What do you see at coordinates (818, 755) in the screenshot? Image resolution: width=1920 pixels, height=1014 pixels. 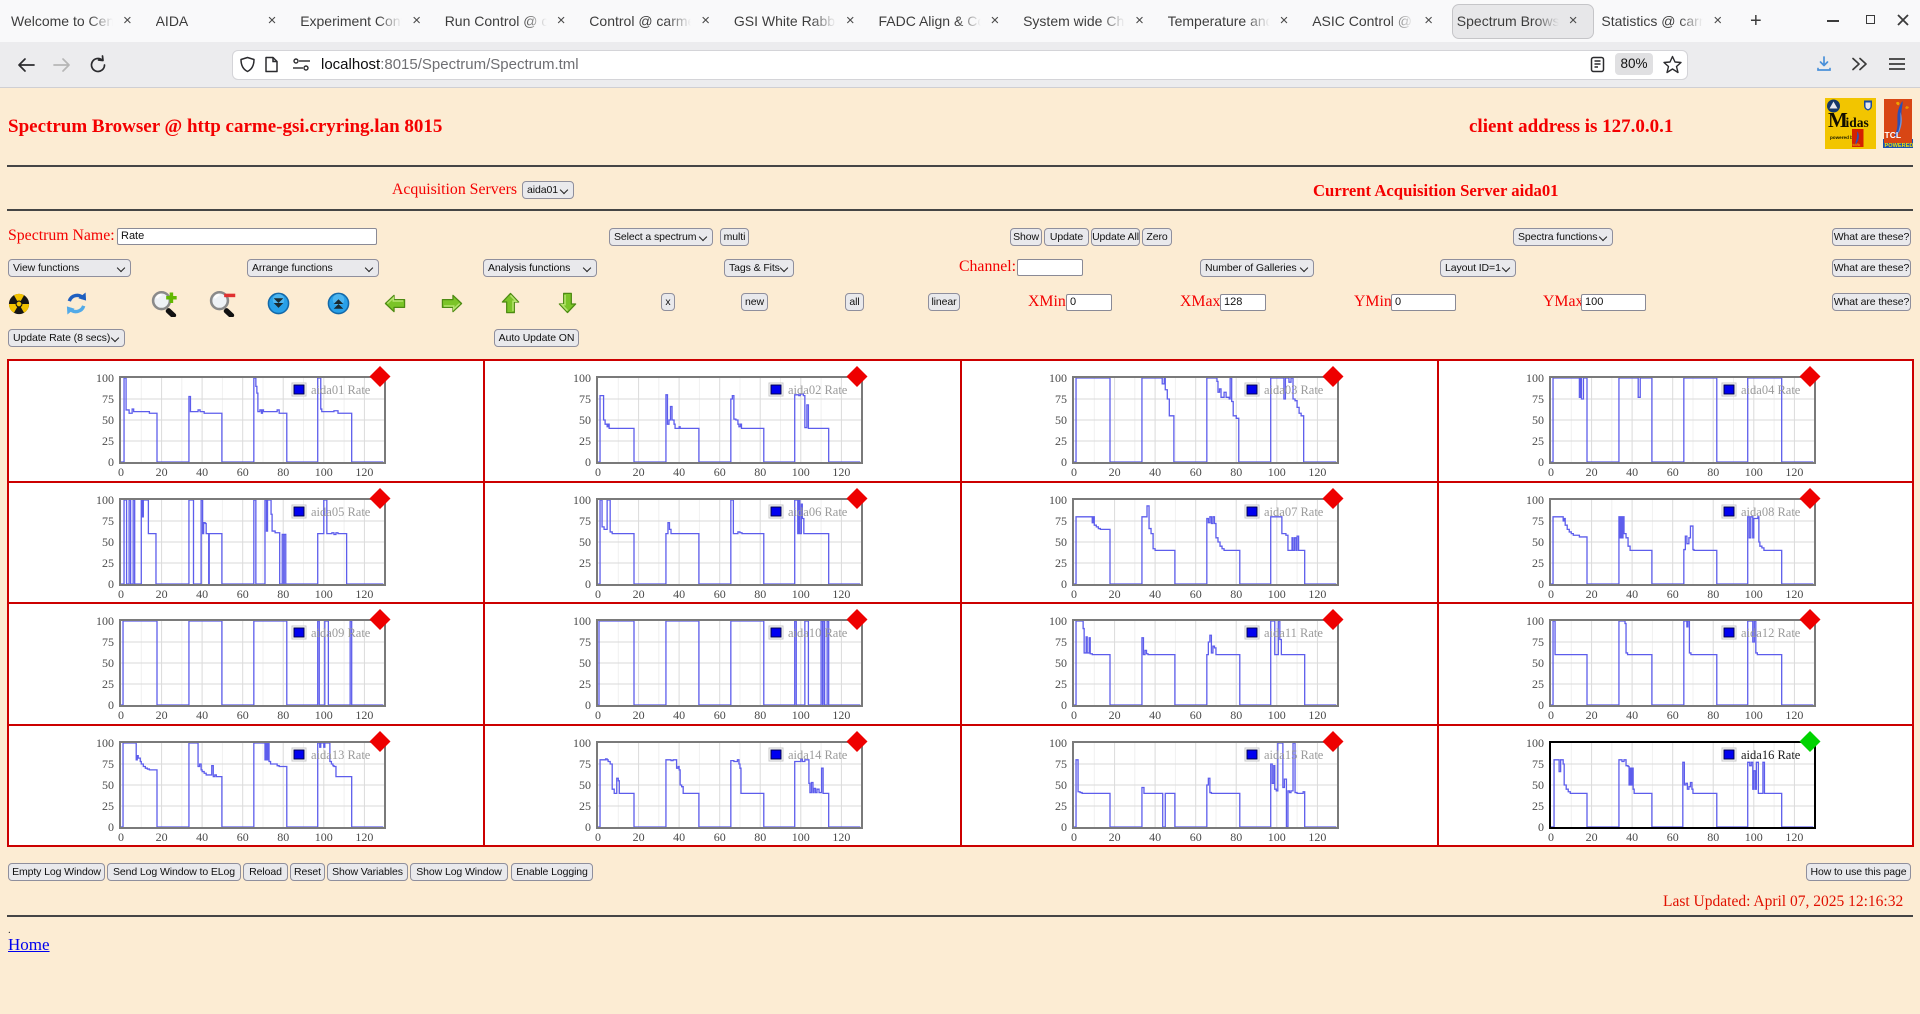 I see `svg-text: aida14 Rate` at bounding box center [818, 755].